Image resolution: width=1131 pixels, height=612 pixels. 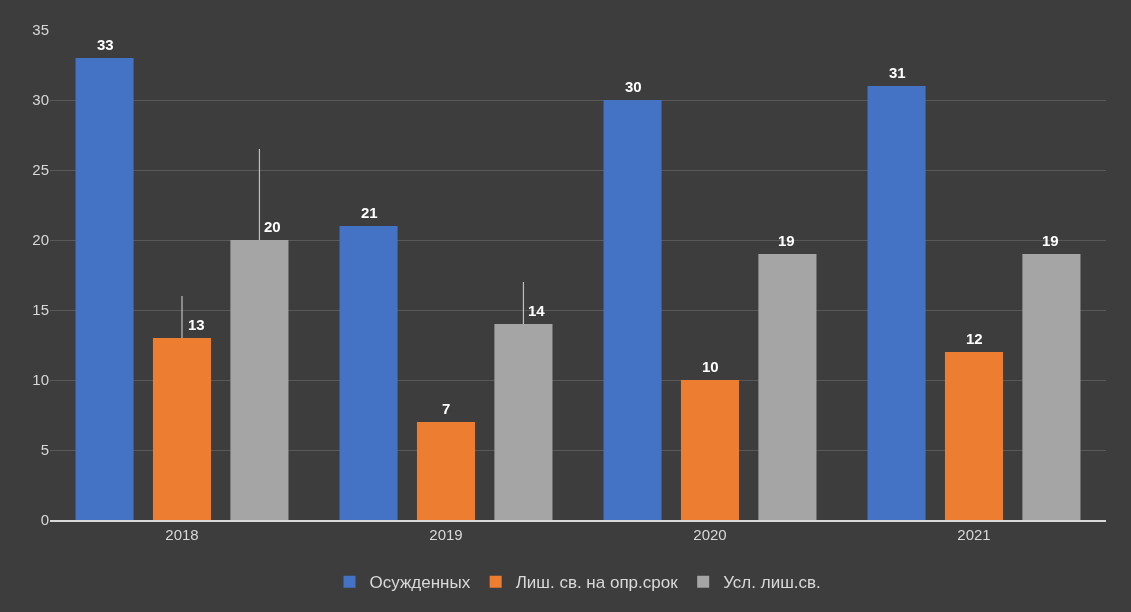 What do you see at coordinates (40, 380) in the screenshot?
I see `y-tick-label: 10` at bounding box center [40, 380].